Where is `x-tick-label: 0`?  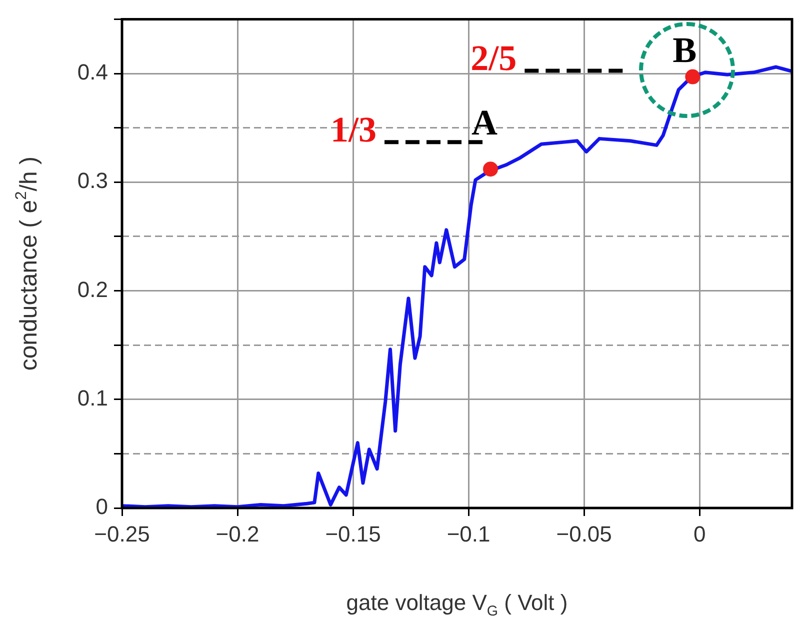 x-tick-label: 0 is located at coordinates (699, 533).